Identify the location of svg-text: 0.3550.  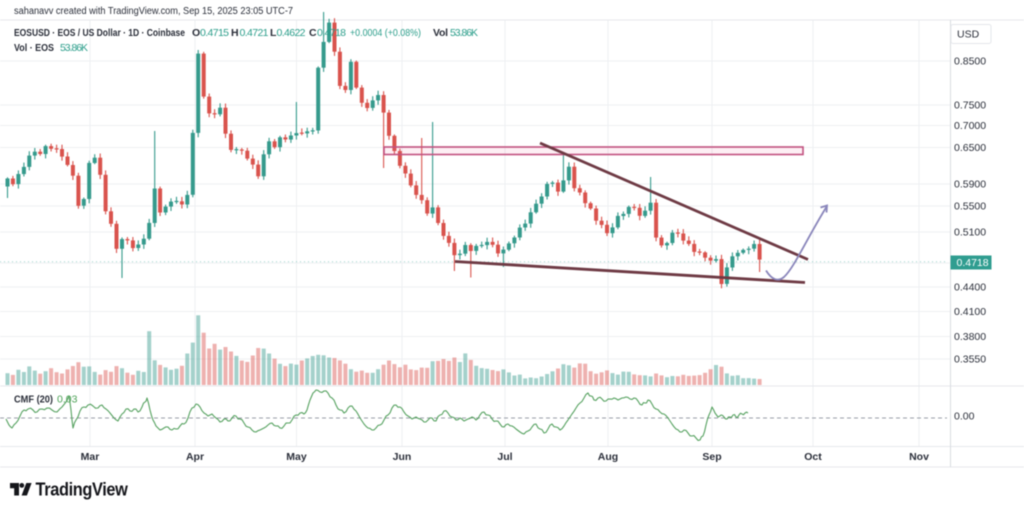
(970, 360).